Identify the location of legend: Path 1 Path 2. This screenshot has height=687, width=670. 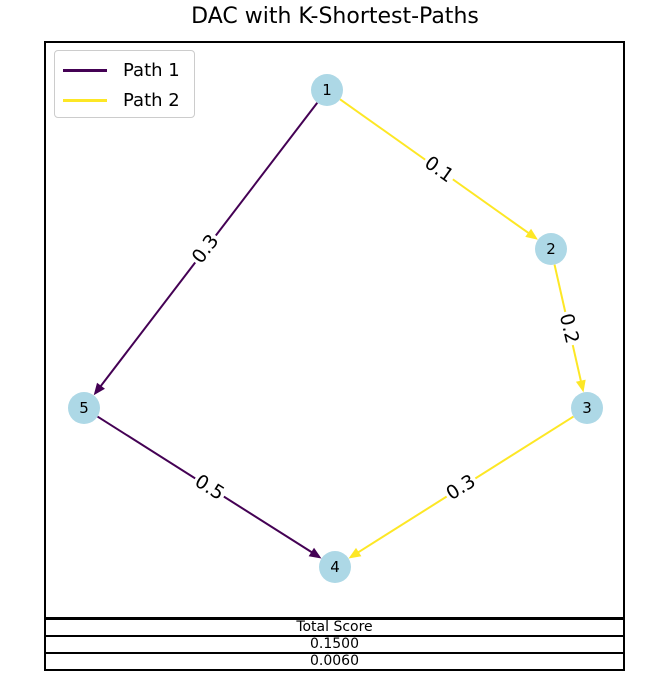
(124, 84).